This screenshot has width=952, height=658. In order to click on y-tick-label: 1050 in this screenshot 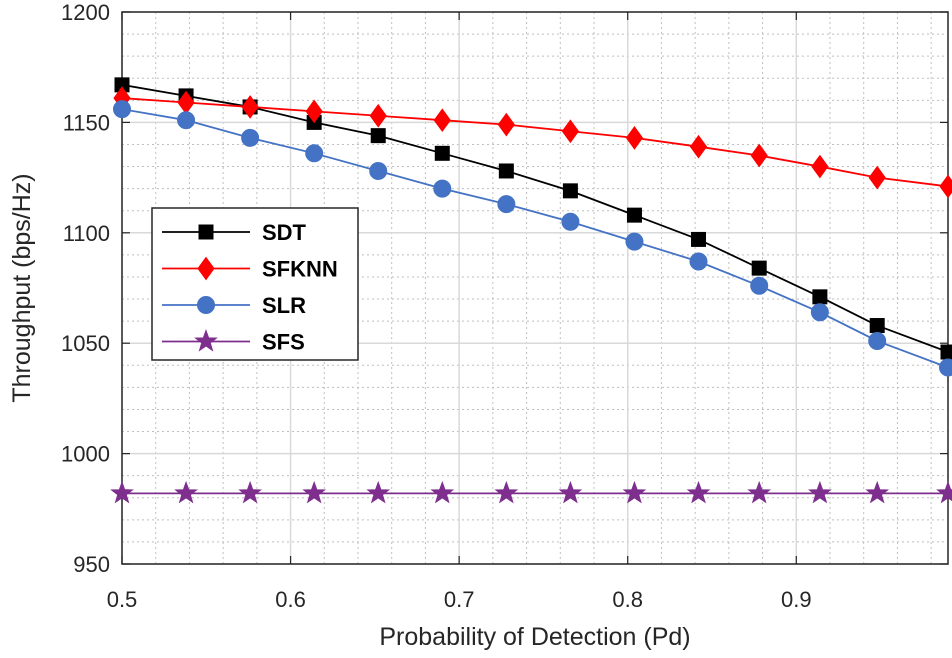, I will do `click(85, 343)`.